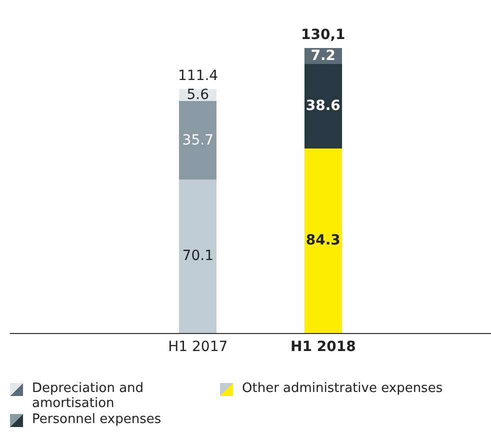 The image size is (491, 441). What do you see at coordinates (323, 35) in the screenshot?
I see `total-label: 130,1` at bounding box center [323, 35].